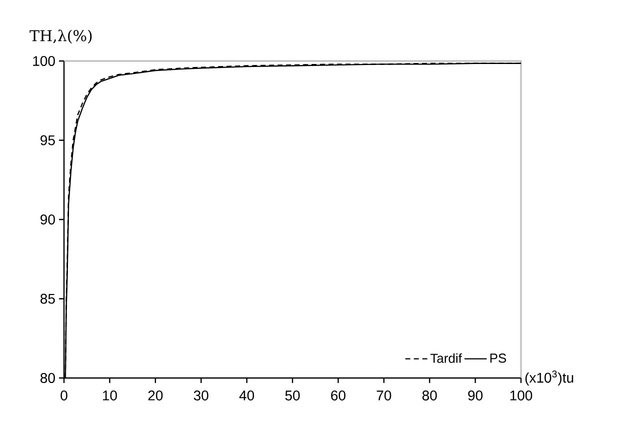  What do you see at coordinates (475, 395) in the screenshot?
I see `x-tick-label: 90` at bounding box center [475, 395].